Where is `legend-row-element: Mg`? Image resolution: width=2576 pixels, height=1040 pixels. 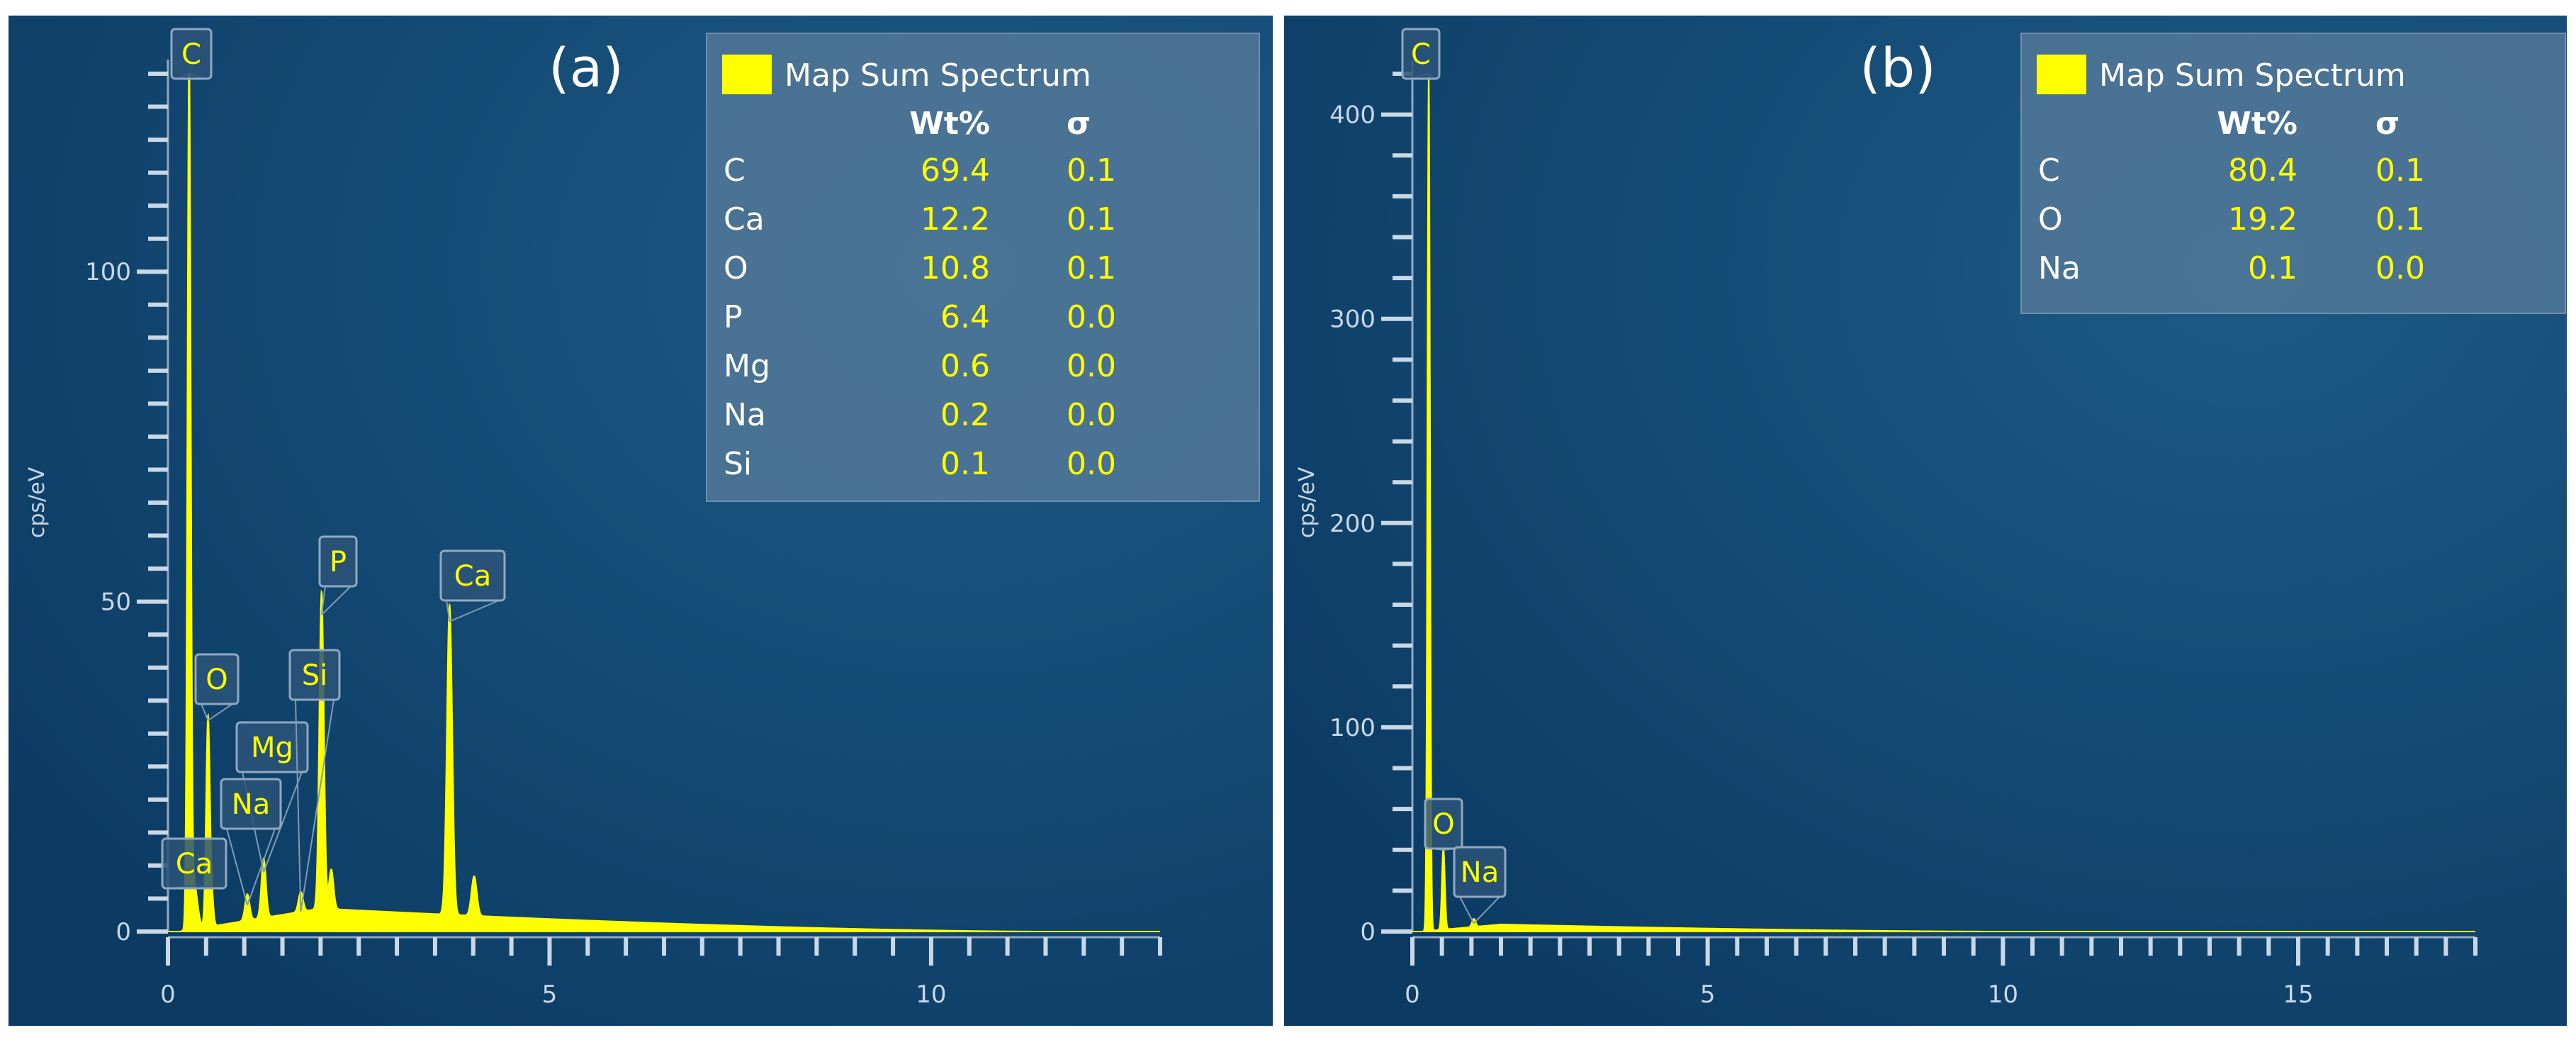
legend-row-element: Mg is located at coordinates (747, 366).